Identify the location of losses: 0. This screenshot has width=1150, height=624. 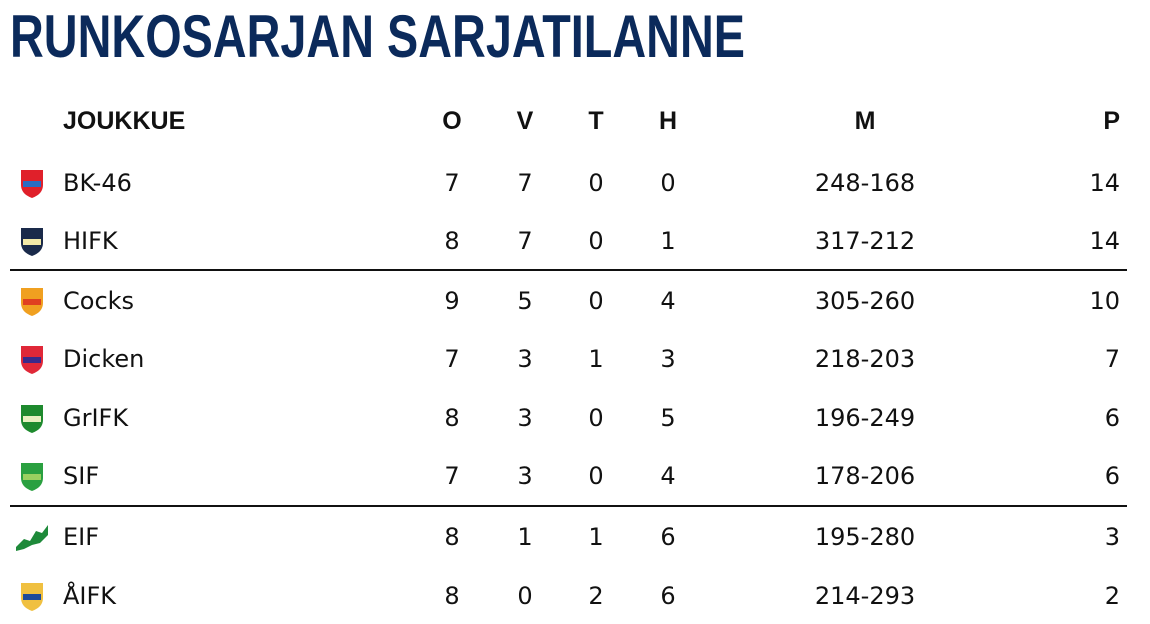
(668, 183).